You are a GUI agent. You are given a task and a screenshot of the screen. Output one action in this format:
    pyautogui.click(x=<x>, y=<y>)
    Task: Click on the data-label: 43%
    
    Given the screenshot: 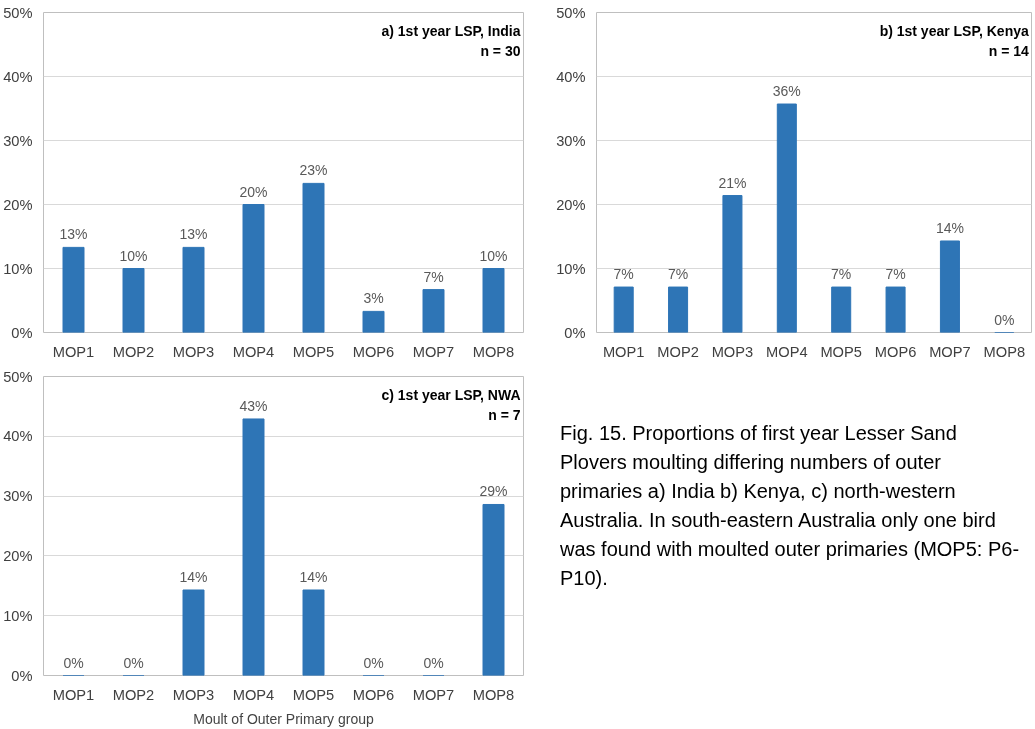 What is the action you would take?
    pyautogui.click(x=253, y=405)
    